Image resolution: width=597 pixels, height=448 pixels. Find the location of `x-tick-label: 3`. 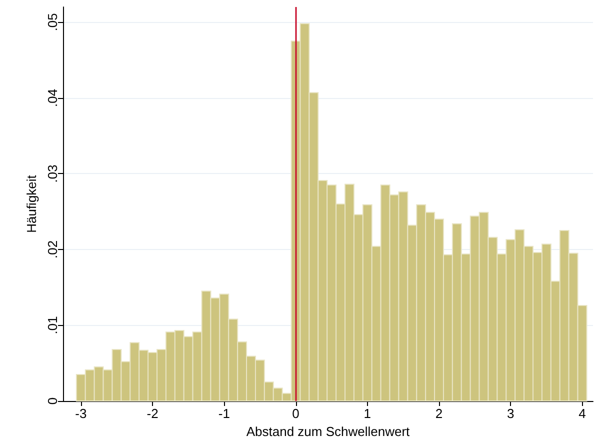

x-tick-label: 3 is located at coordinates (510, 413).